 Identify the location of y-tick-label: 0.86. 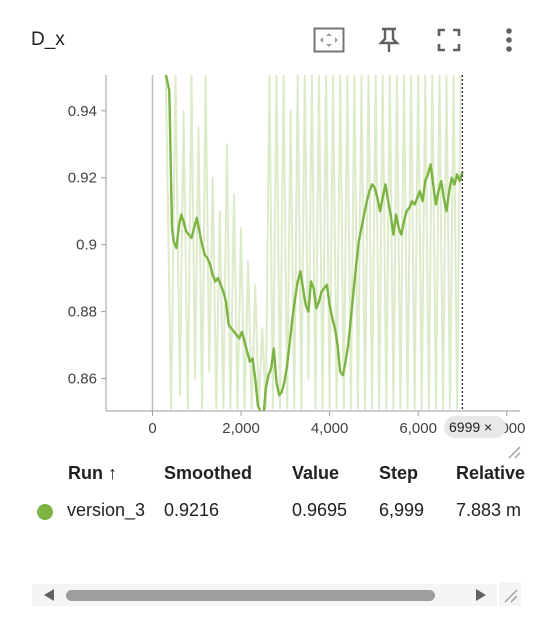
(82, 379).